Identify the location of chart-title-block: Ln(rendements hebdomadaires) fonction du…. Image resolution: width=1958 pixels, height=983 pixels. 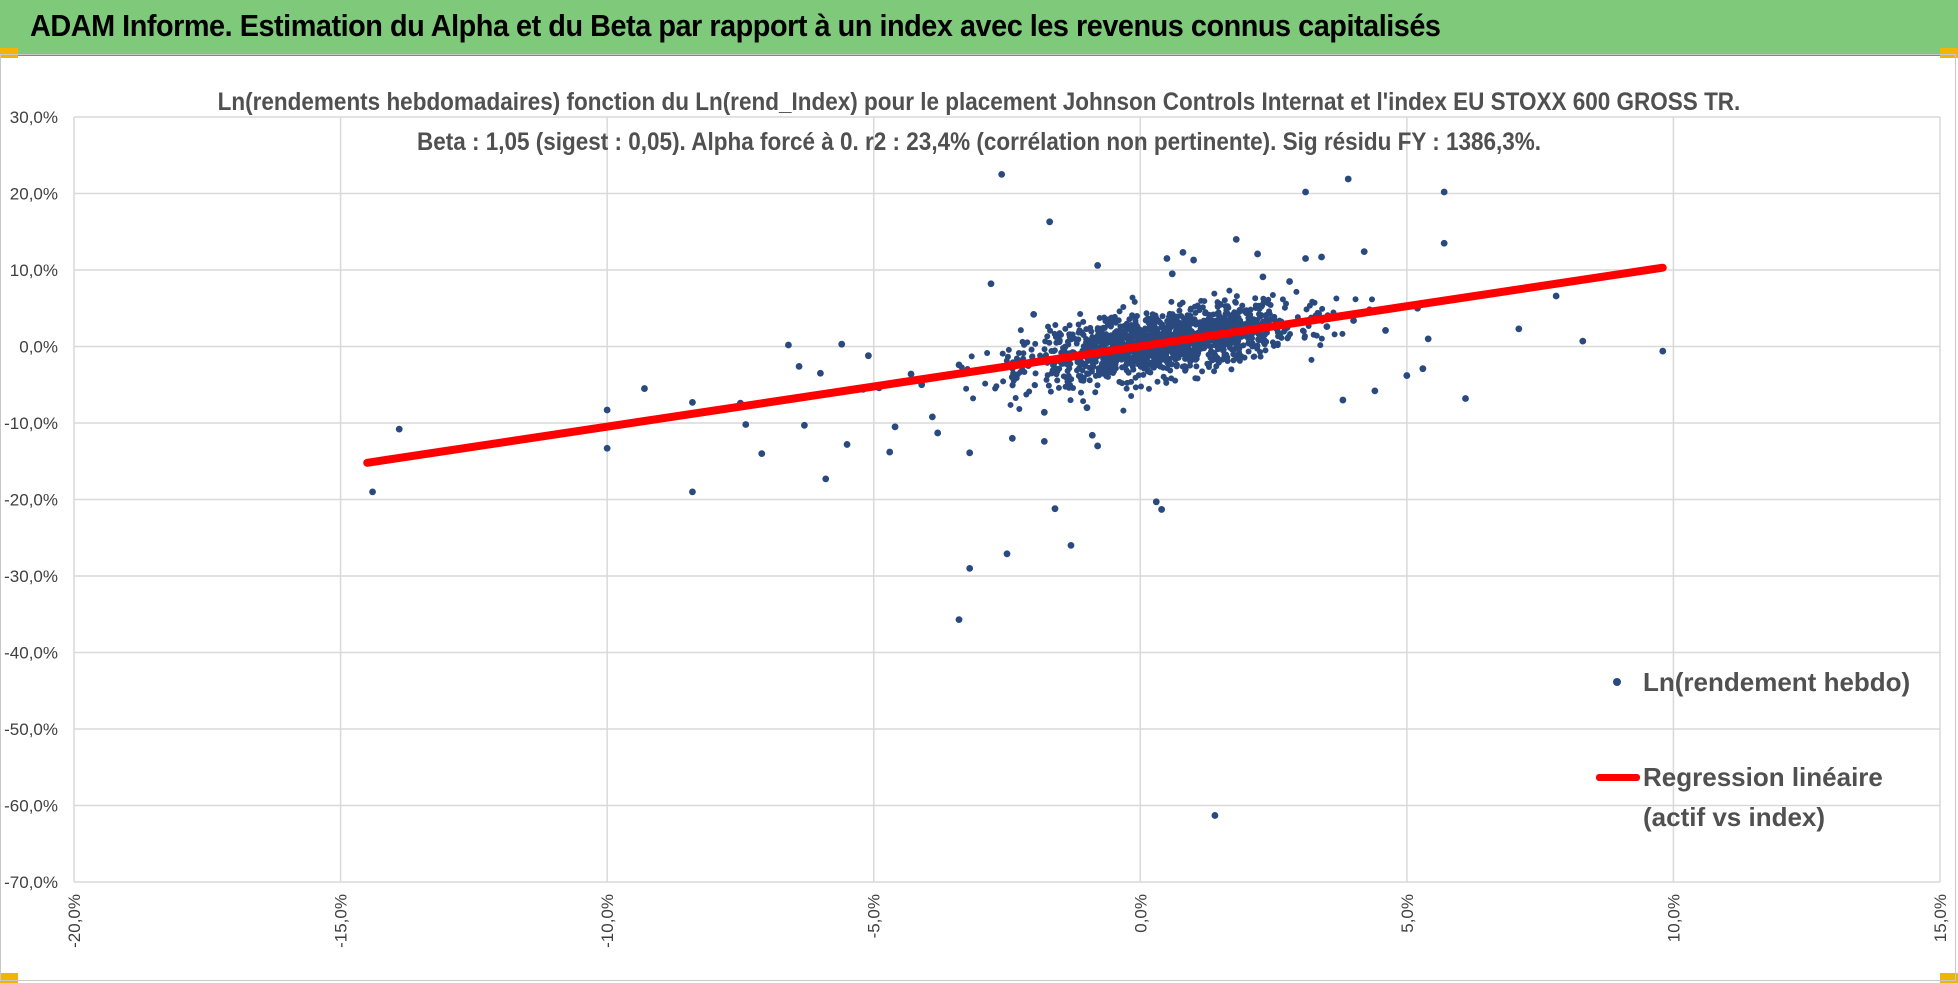
(979, 122).